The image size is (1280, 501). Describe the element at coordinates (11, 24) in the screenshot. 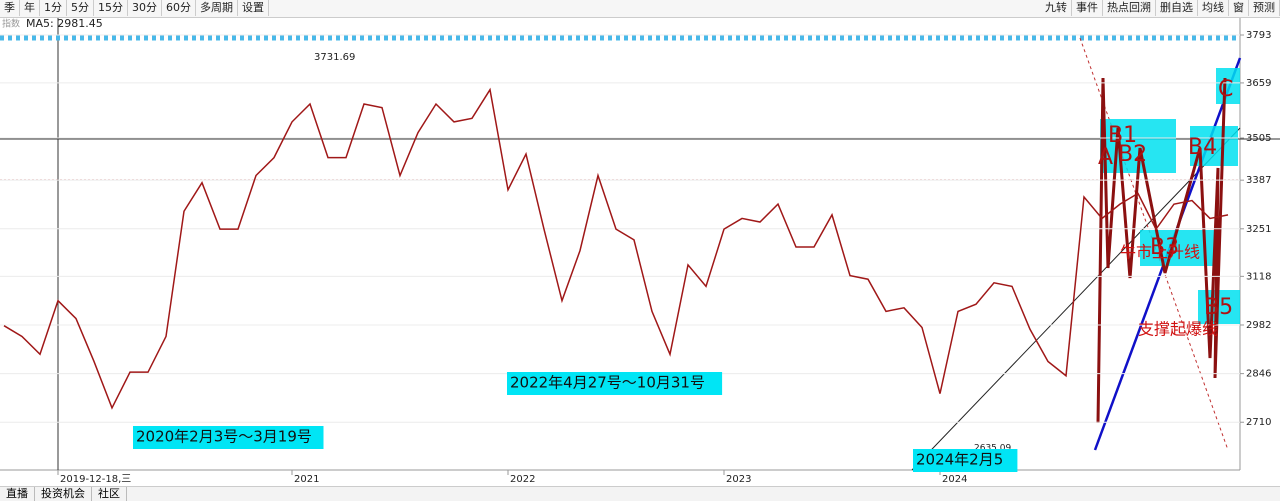

I see `header-label: 指数` at that location.